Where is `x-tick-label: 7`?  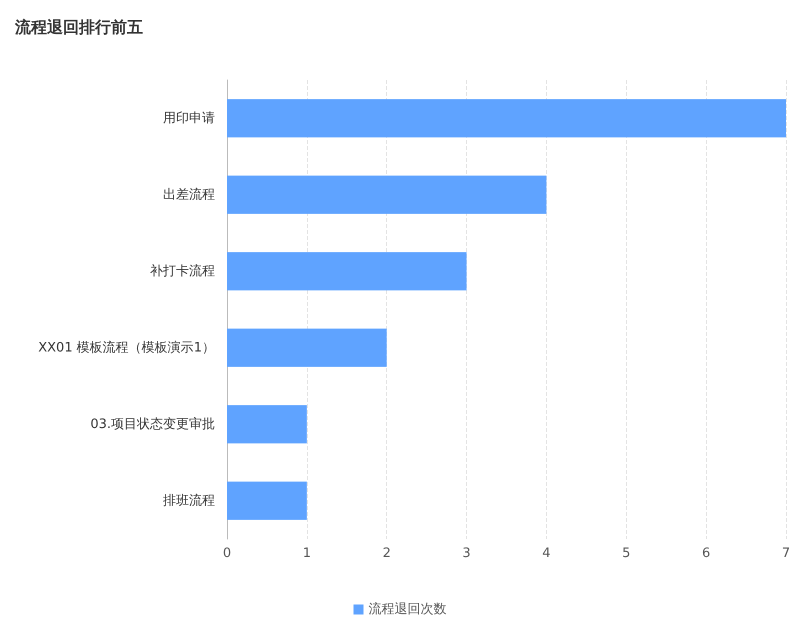 x-tick-label: 7 is located at coordinates (786, 553).